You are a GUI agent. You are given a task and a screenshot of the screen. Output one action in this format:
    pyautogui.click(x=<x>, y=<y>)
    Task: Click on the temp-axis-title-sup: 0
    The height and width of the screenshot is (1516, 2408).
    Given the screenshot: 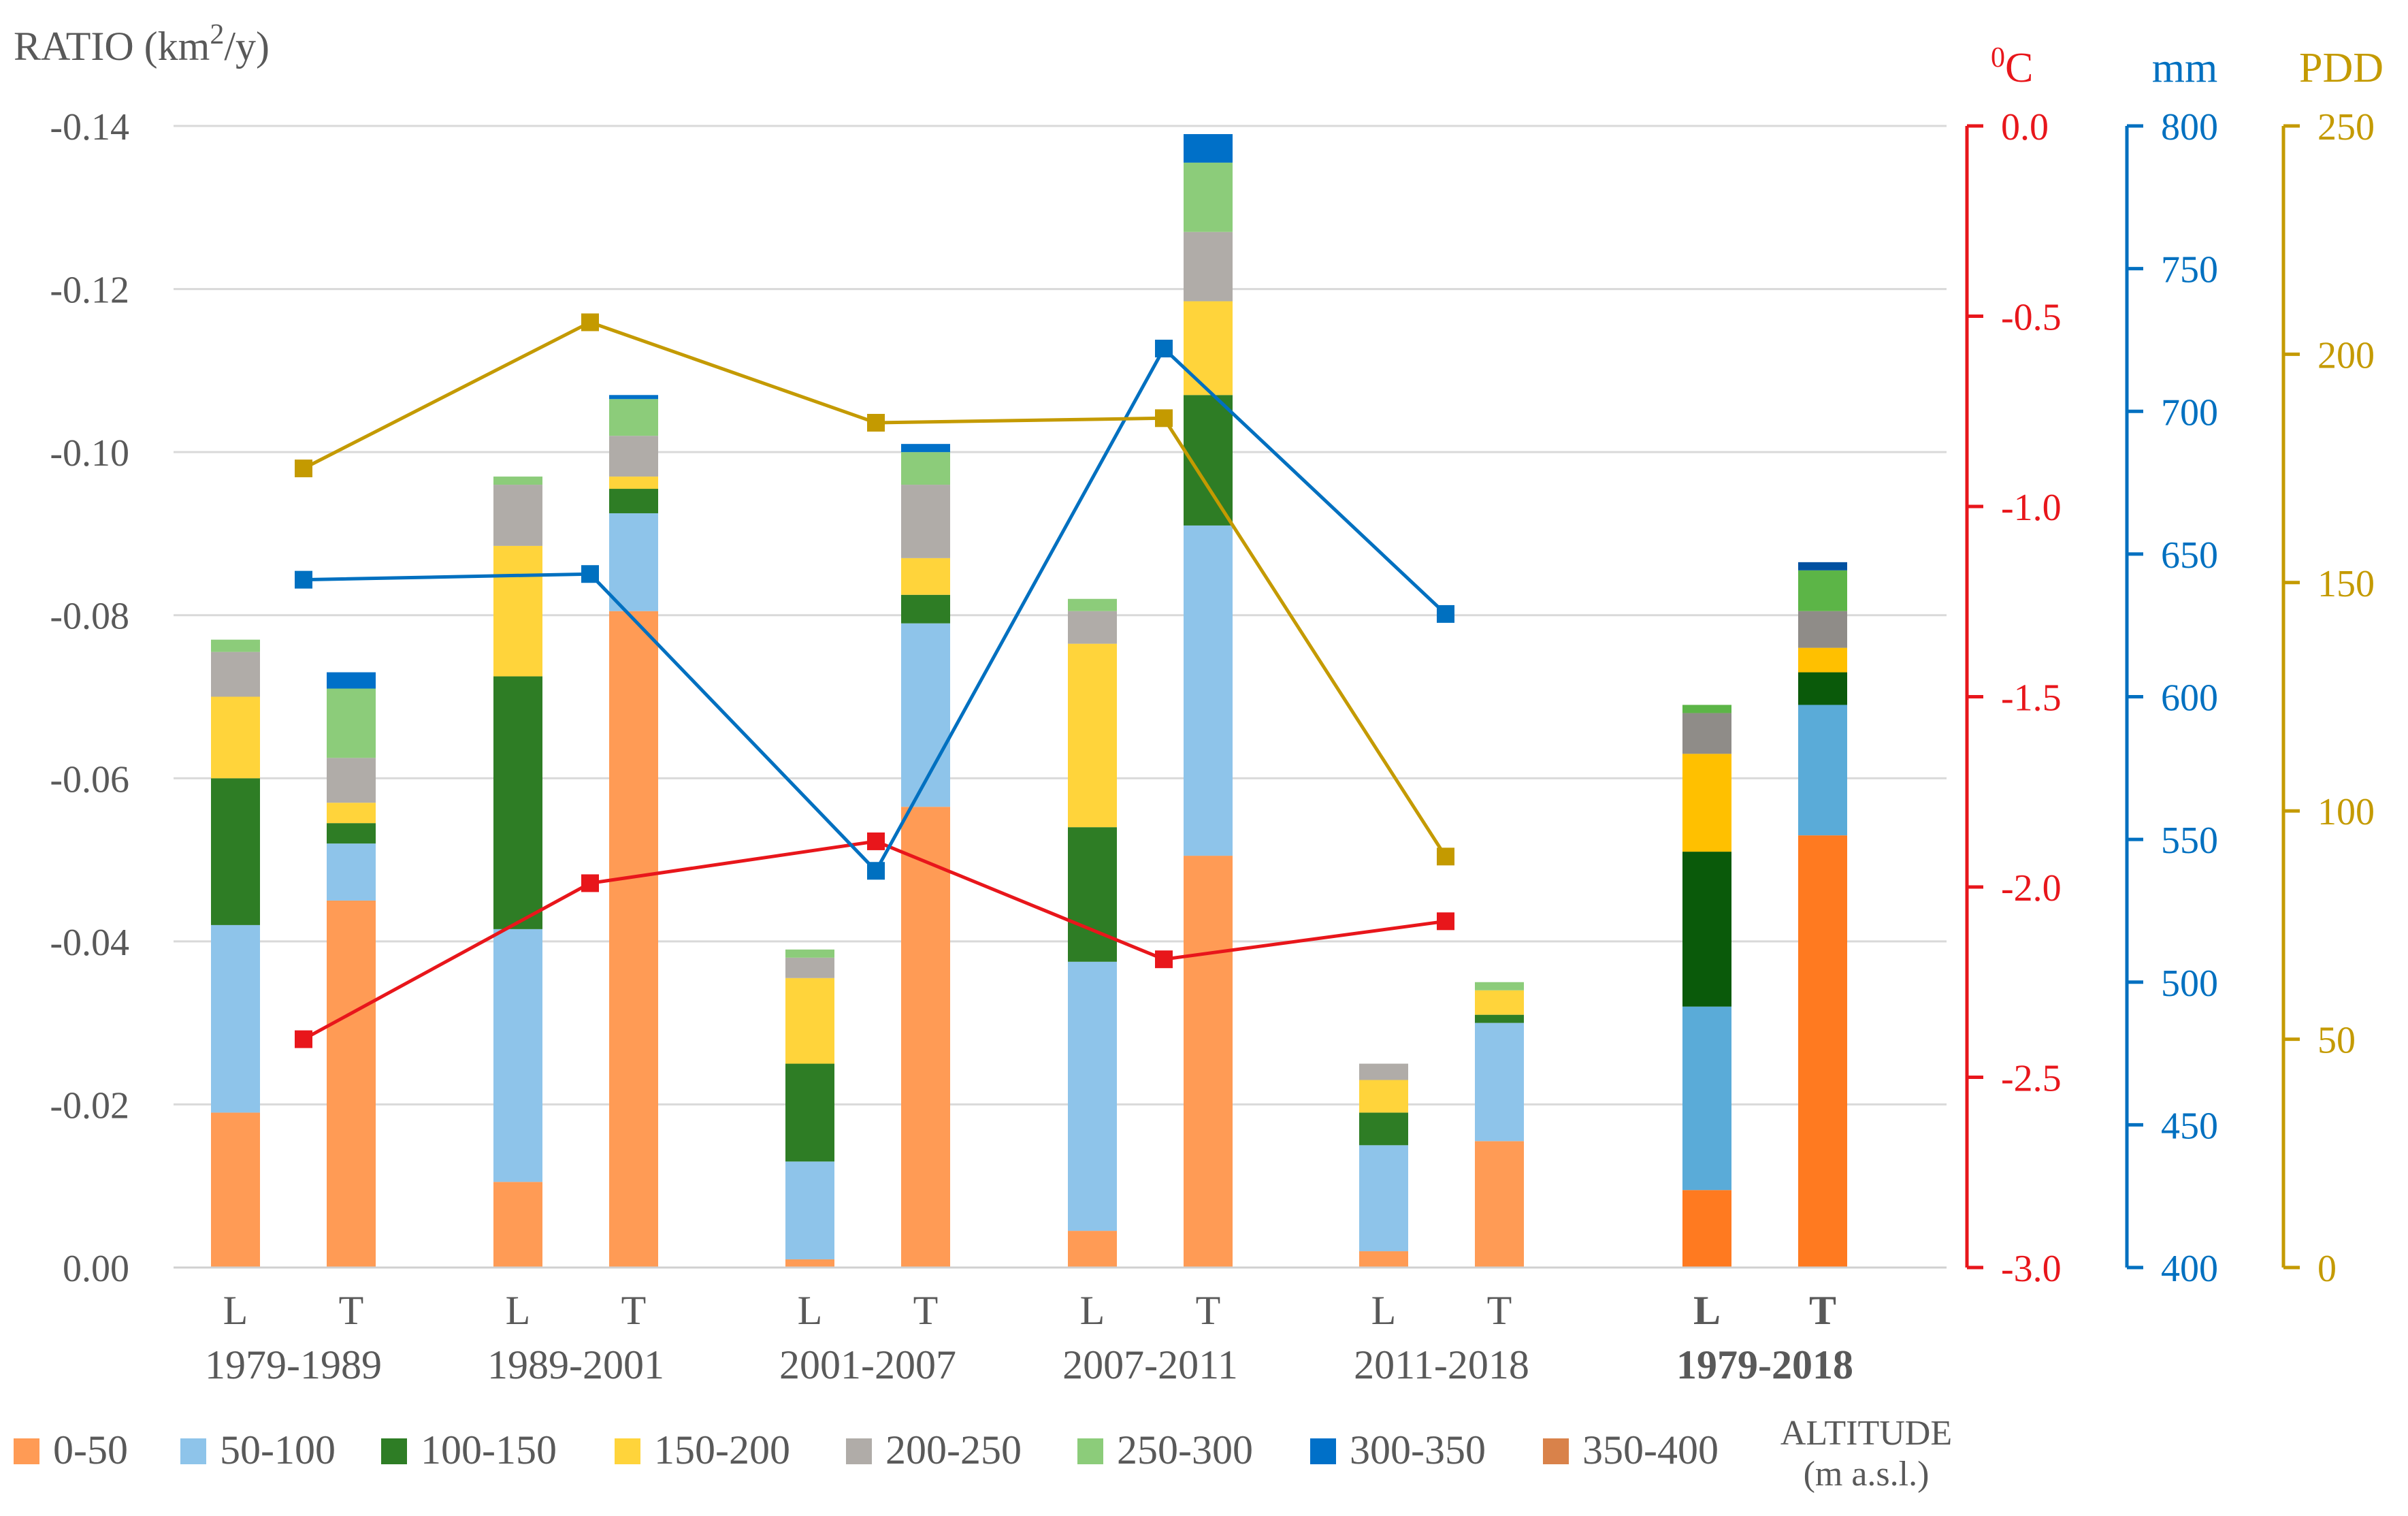 What is the action you would take?
    pyautogui.click(x=1998, y=58)
    